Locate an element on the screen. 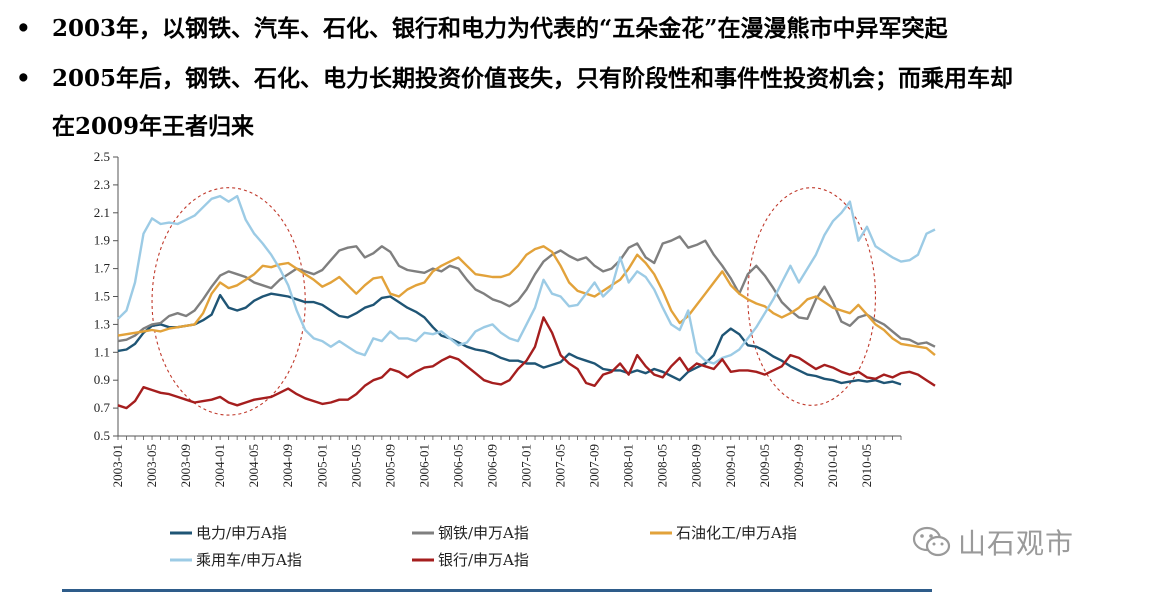 The width and height of the screenshot is (1176, 600). legend-label: 乘用车/申万A指 is located at coordinates (249, 560).